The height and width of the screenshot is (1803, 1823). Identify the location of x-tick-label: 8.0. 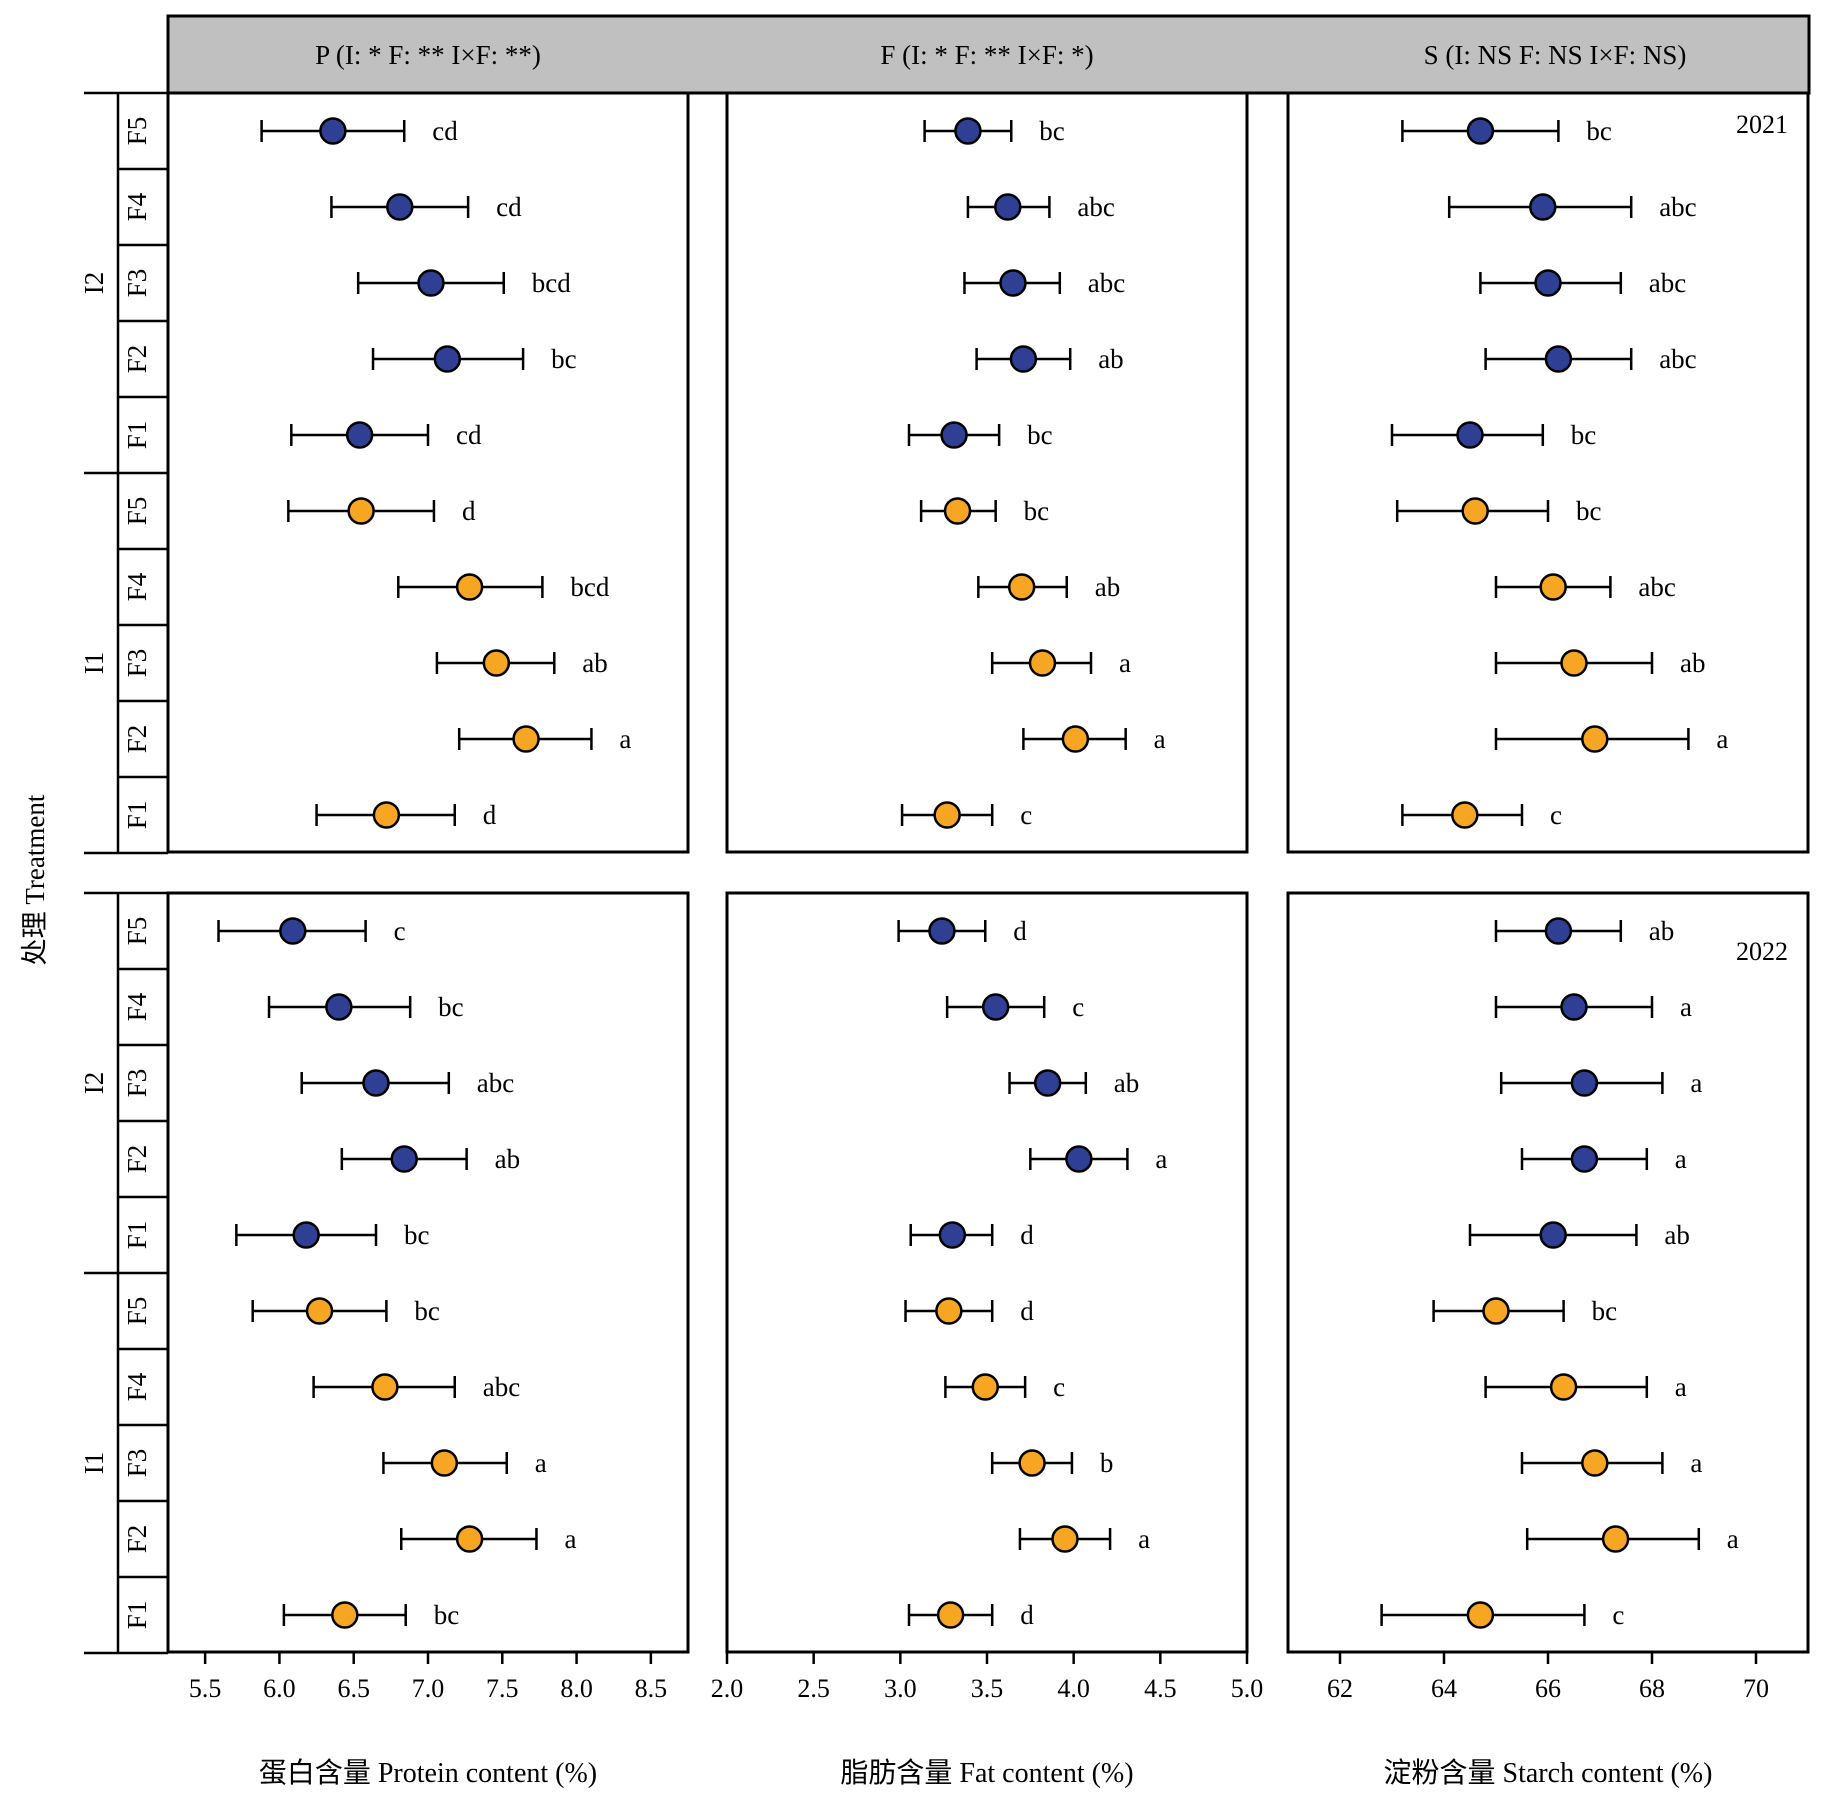
(576, 1688).